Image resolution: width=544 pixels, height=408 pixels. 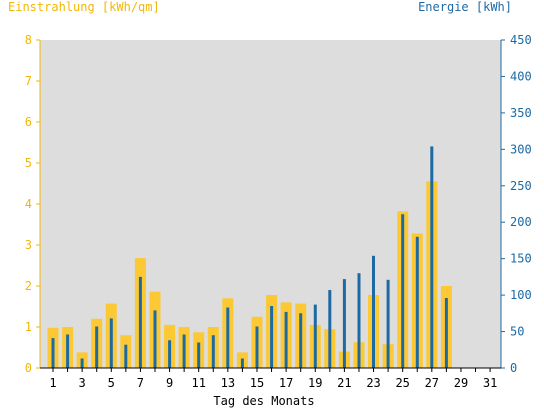 I want to click on left-tick-label-3: 3, so click(x=28, y=245).